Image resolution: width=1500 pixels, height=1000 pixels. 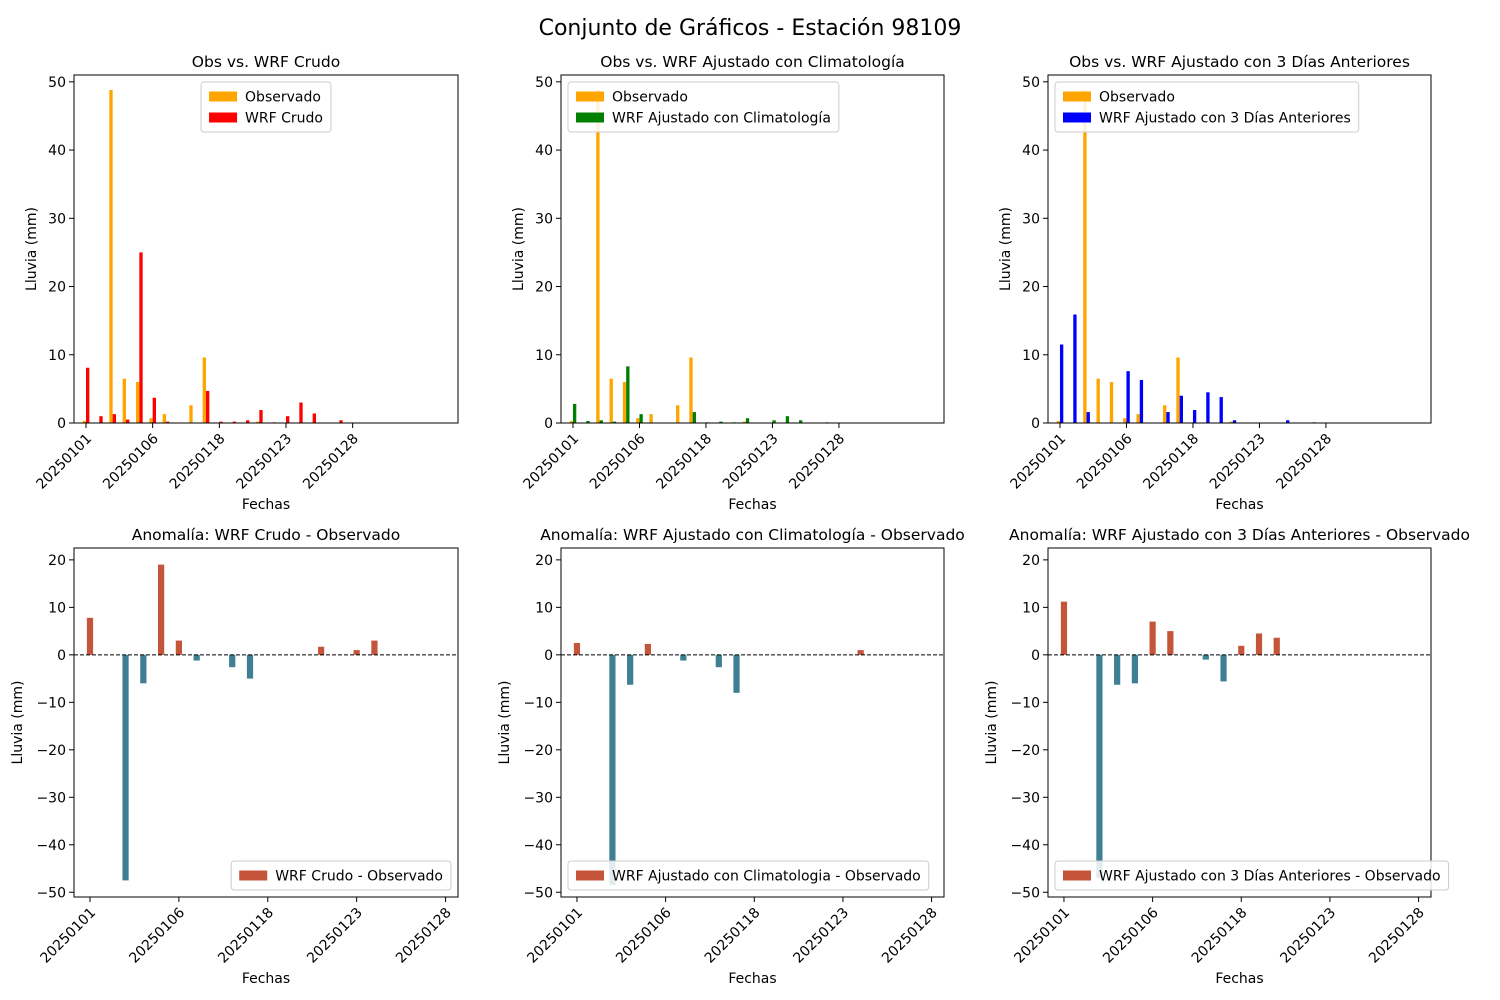 I want to click on x-tick-label: 20250106, so click(x=618, y=462).